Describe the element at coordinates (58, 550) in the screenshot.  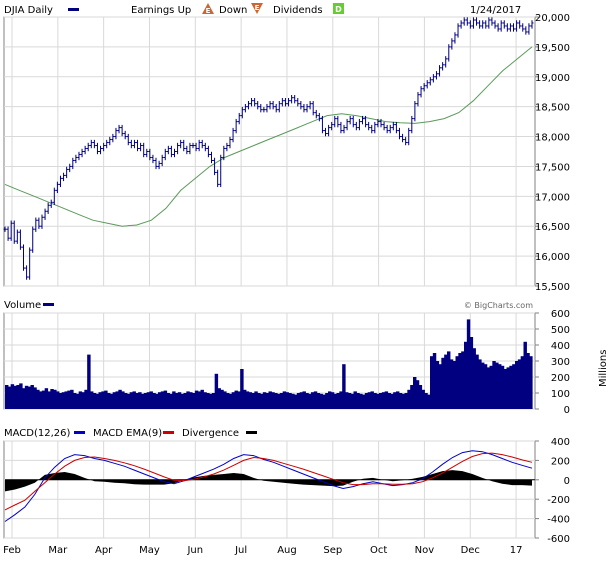
I see `x-tick-label: Mar` at that location.